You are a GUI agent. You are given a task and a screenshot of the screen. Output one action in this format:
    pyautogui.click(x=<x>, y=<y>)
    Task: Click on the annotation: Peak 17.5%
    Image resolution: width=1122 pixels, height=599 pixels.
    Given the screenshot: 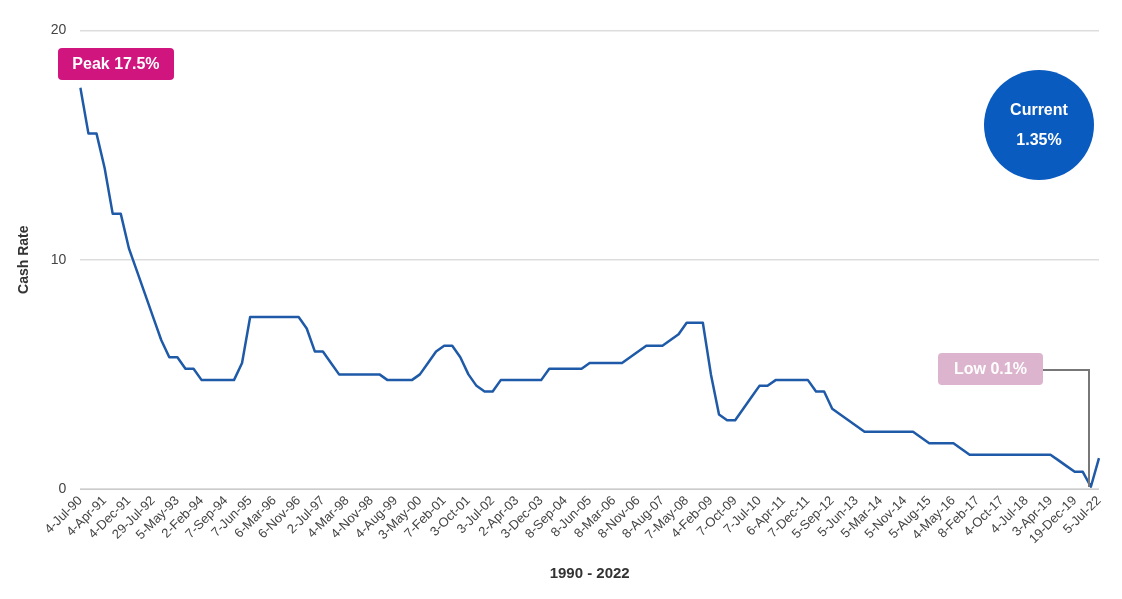 What is the action you would take?
    pyautogui.click(x=116, y=63)
    